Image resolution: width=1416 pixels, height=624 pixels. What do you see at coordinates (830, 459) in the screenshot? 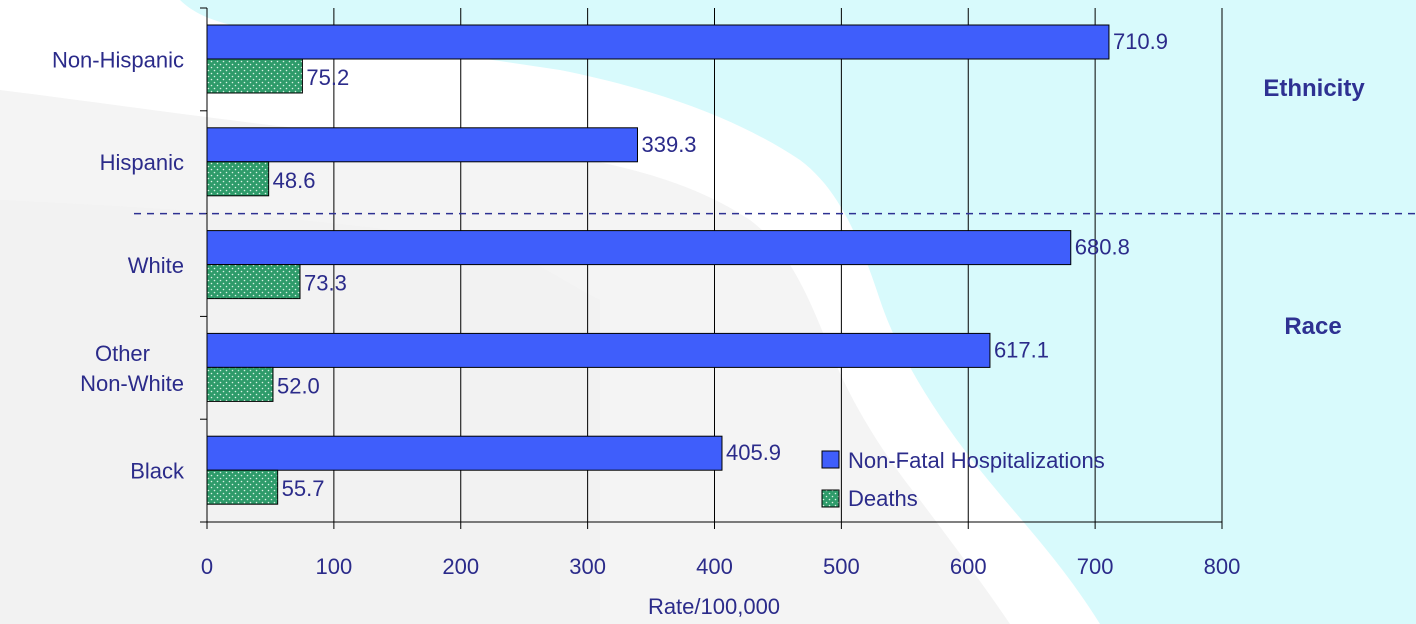
I see `legend-swatch-hospitalizations` at bounding box center [830, 459].